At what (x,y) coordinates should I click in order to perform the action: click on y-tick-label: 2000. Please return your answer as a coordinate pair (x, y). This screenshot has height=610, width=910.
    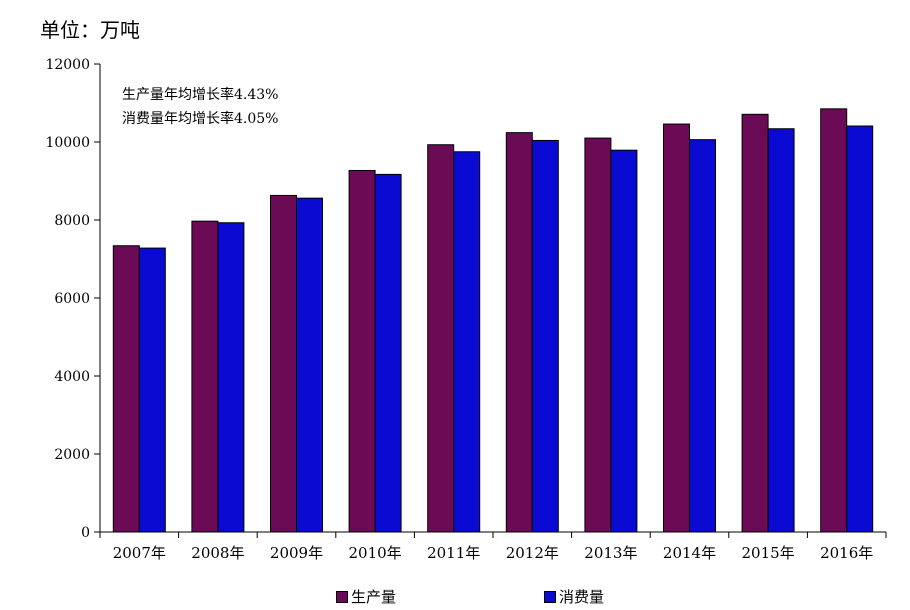
    Looking at the image, I should click on (72, 455).